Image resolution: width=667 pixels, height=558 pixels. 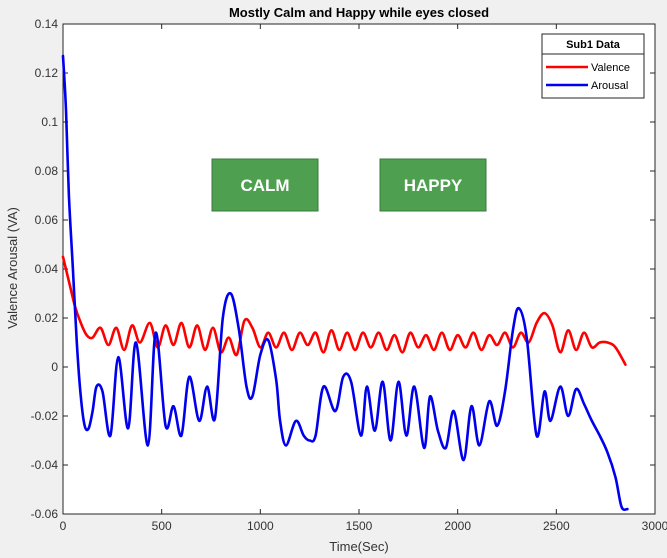 I want to click on y-tick-label: -0.04, so click(x=45, y=465).